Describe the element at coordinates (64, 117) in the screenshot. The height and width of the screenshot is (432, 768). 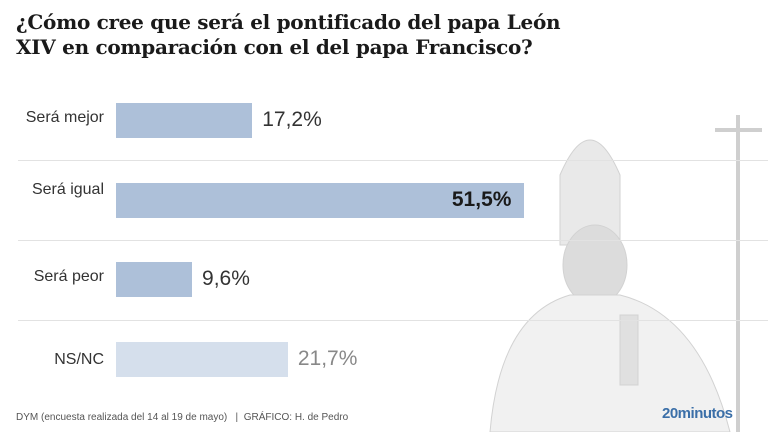
I see `category-label: Será mejor` at that location.